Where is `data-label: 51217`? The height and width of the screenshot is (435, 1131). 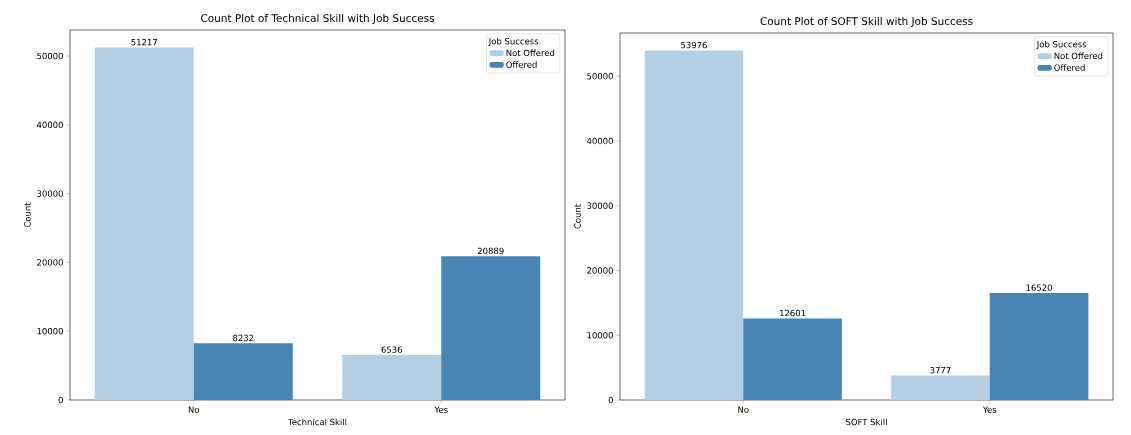 data-label: 51217 is located at coordinates (144, 42).